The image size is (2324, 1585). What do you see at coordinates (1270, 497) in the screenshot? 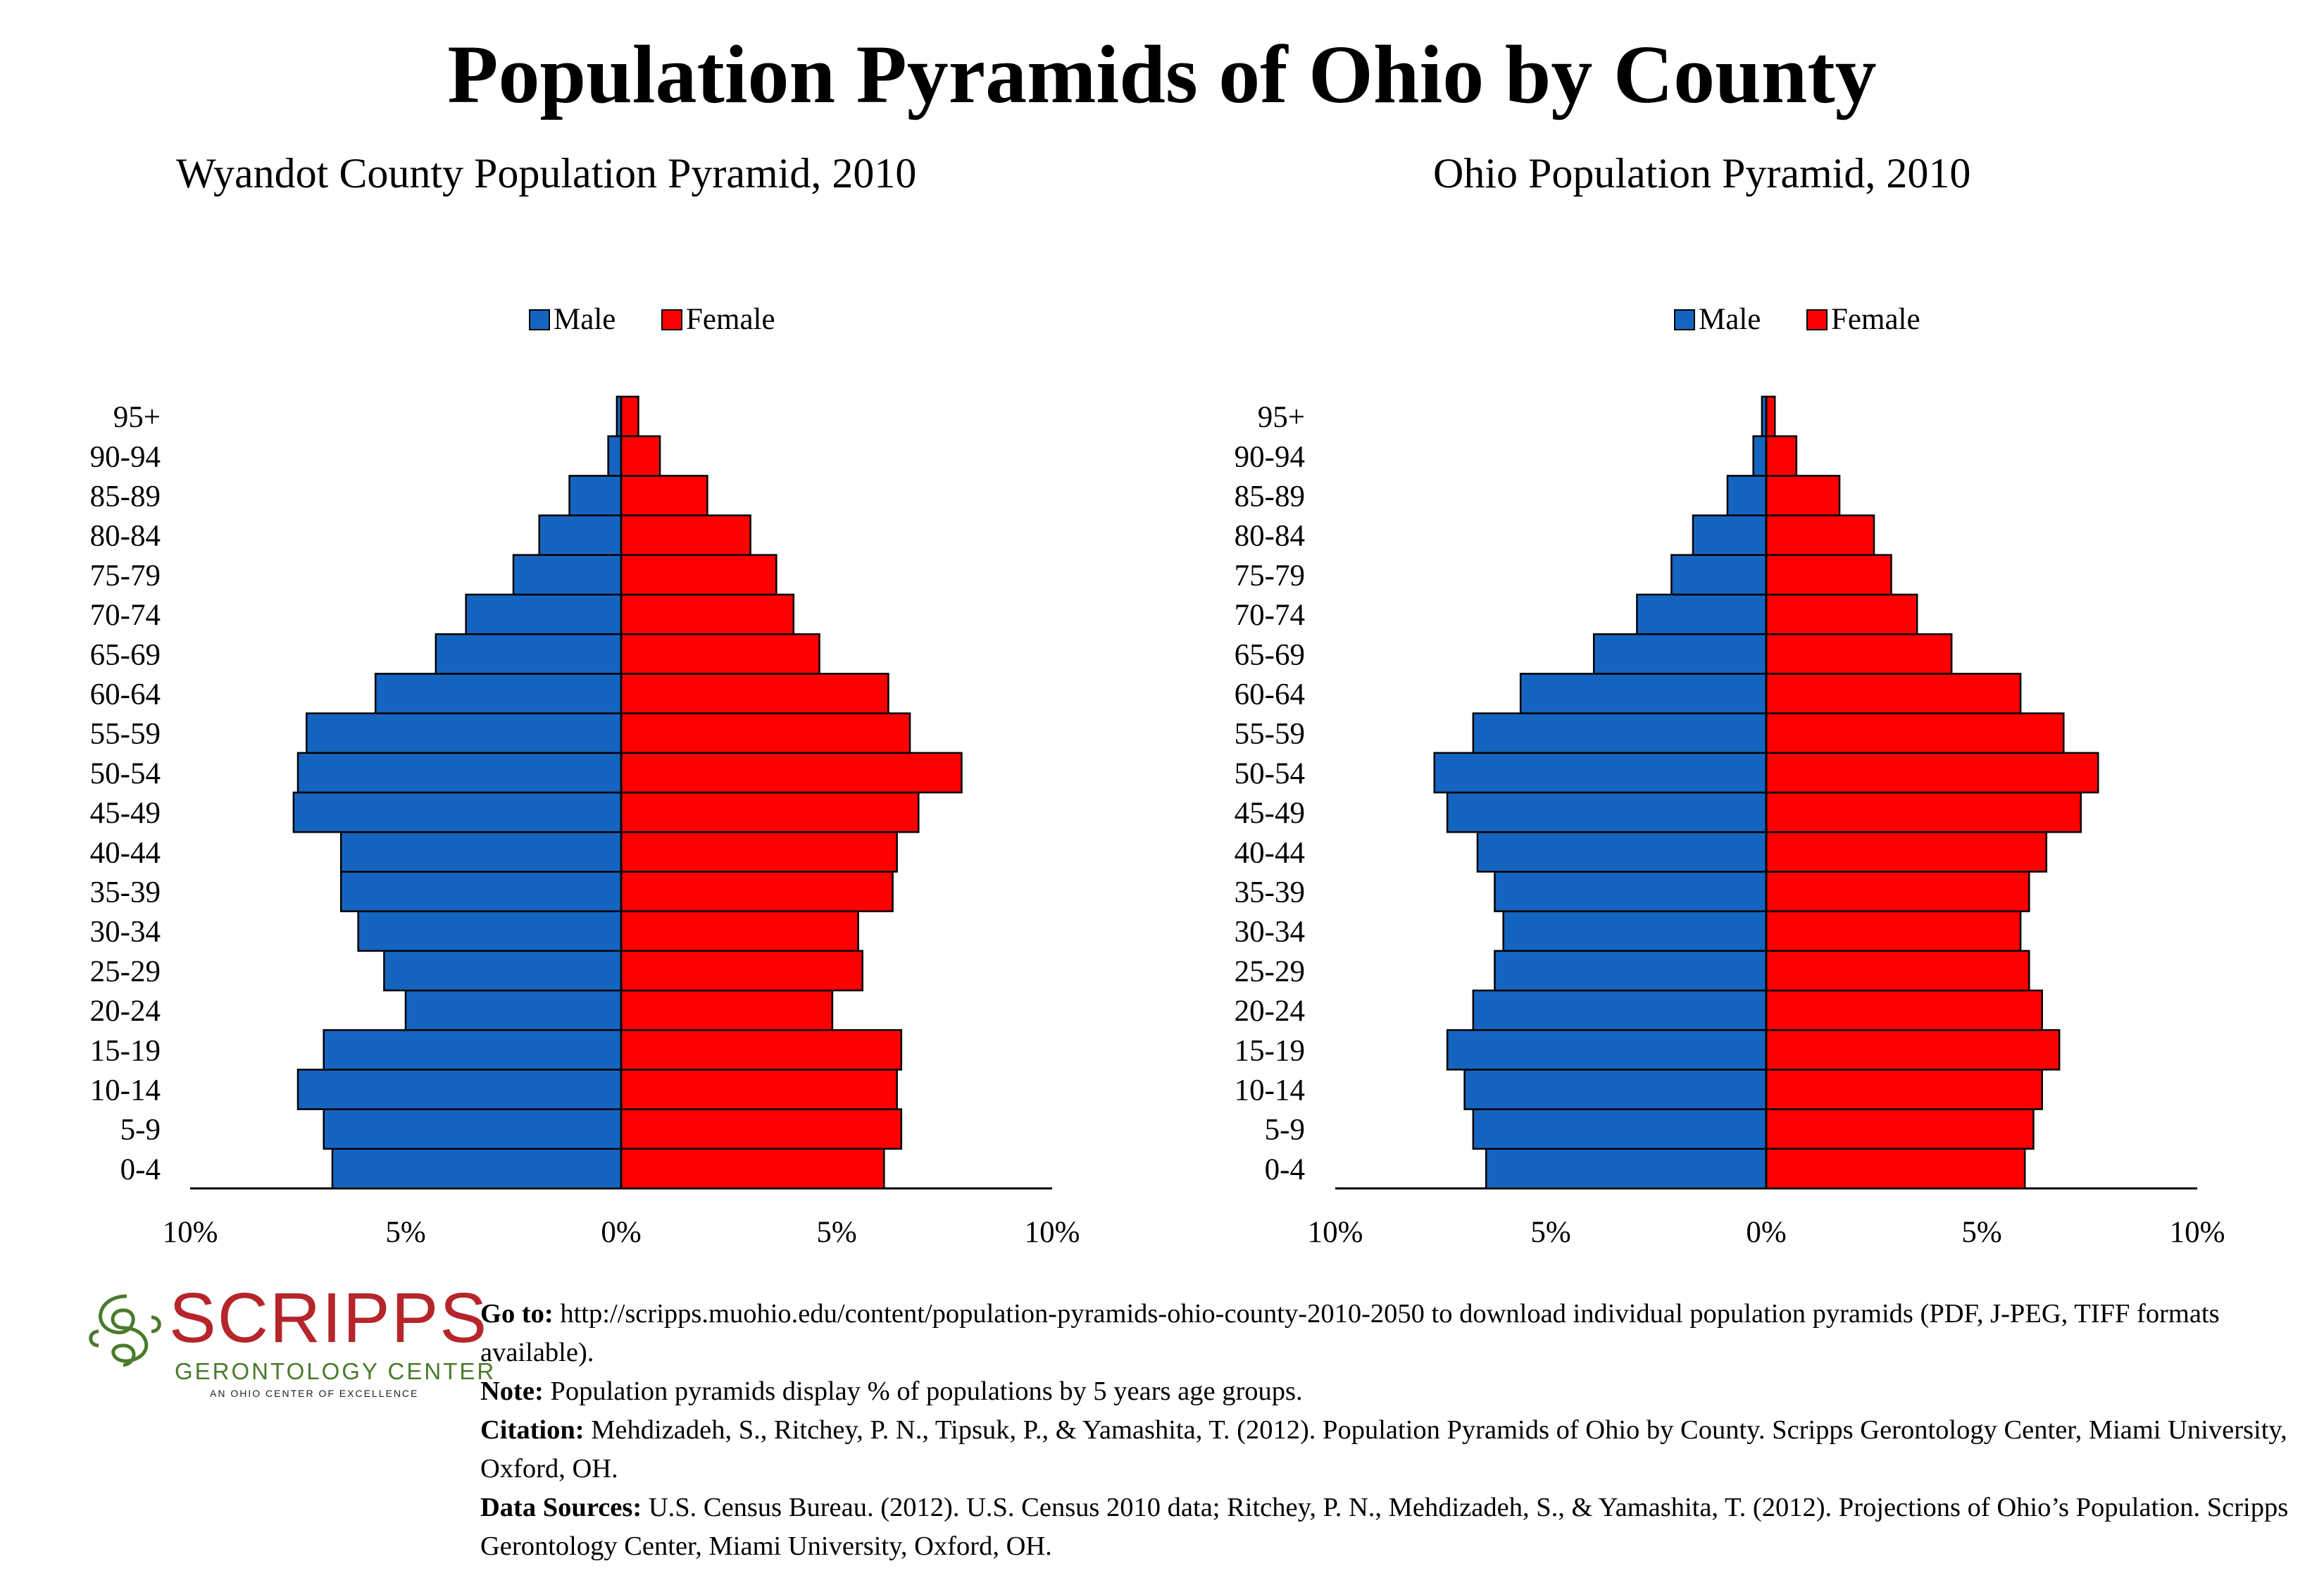
I see `age-label: 85-89` at bounding box center [1270, 497].